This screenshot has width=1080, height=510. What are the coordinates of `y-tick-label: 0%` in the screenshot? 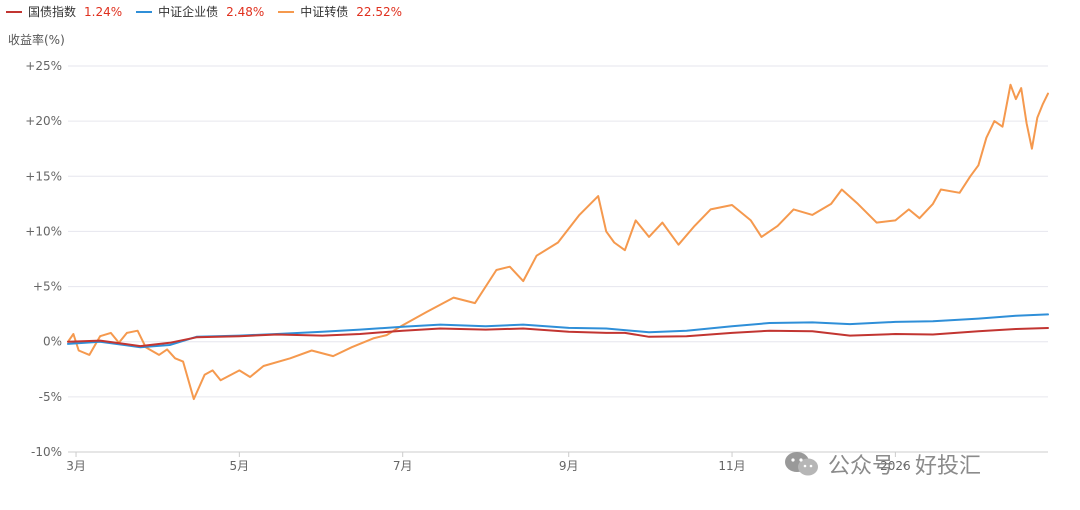 It's located at (52, 342).